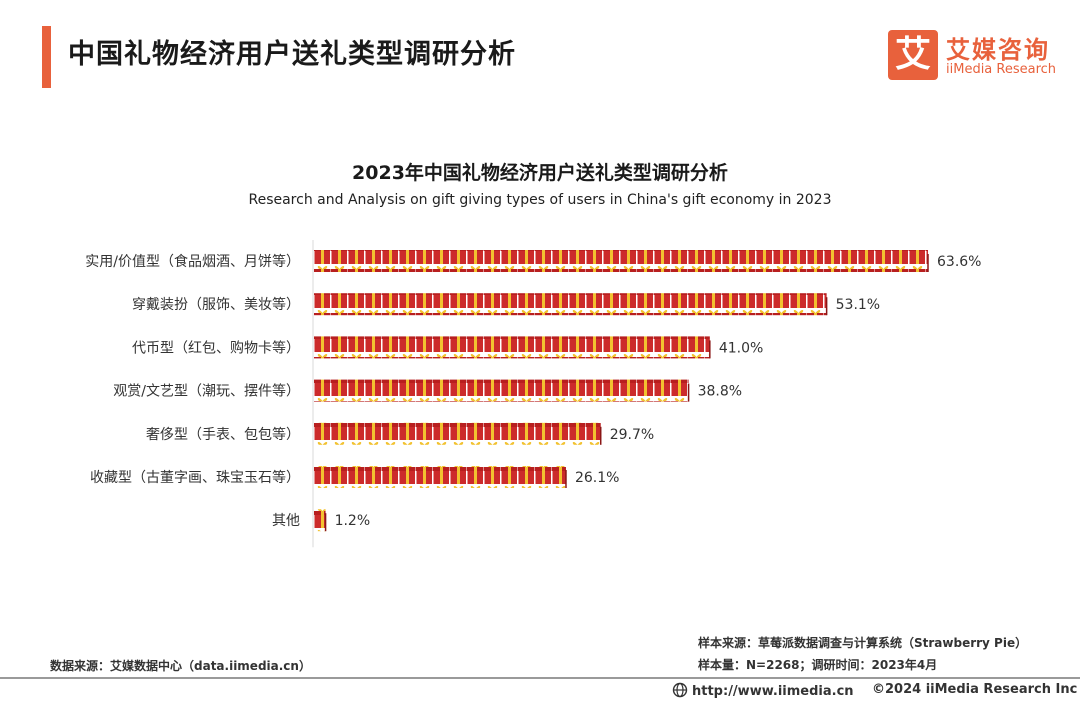 This screenshot has height=702, width=1080. What do you see at coordinates (741, 348) in the screenshot?
I see `data-label: 41.0%` at bounding box center [741, 348].